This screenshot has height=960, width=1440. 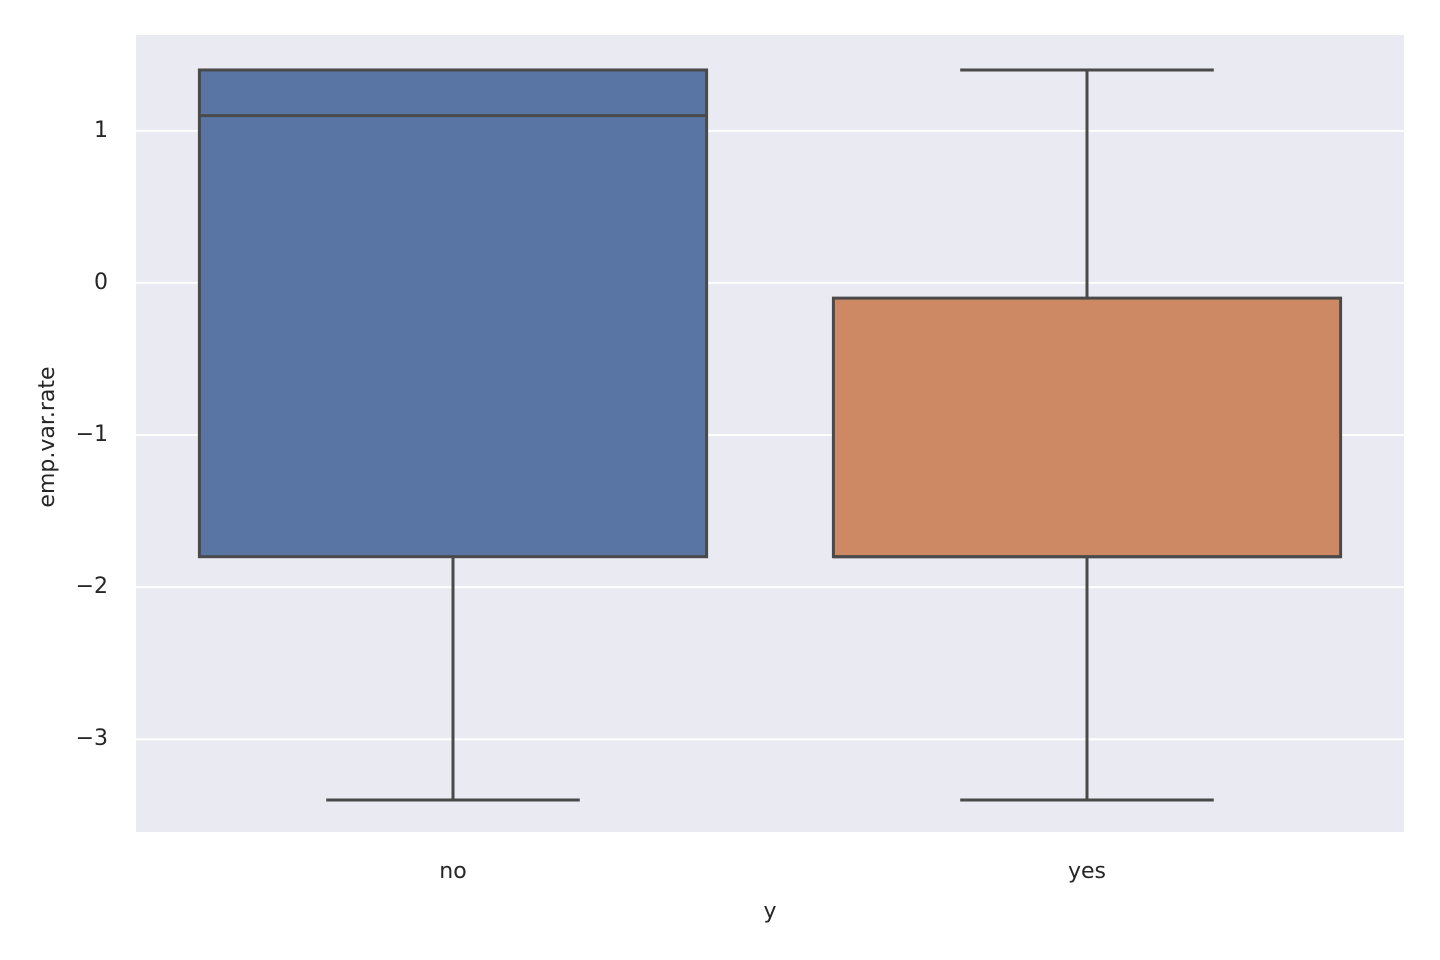 What do you see at coordinates (92, 586) in the screenshot?
I see `y-tick-label: −2` at bounding box center [92, 586].